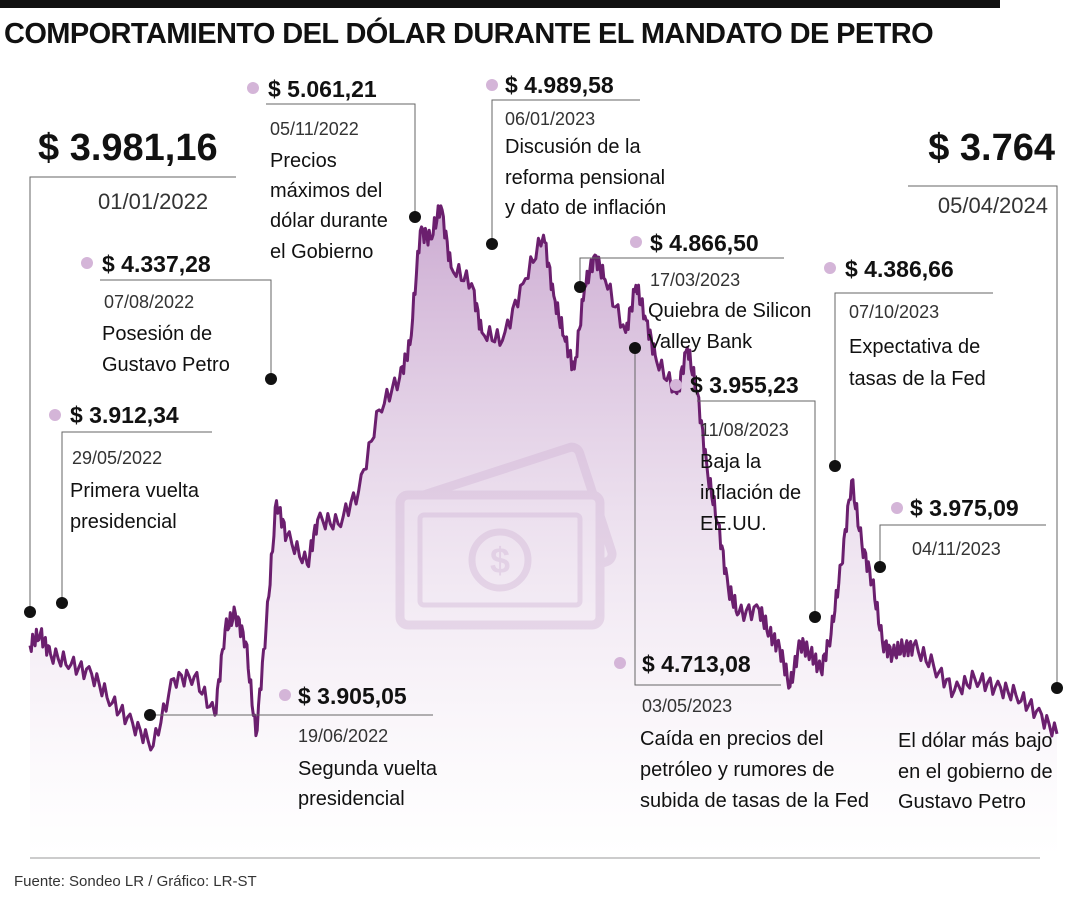 The width and height of the screenshot is (1080, 900). What do you see at coordinates (731, 462) in the screenshot?
I see `annotation-desc-line: Baja la` at bounding box center [731, 462].